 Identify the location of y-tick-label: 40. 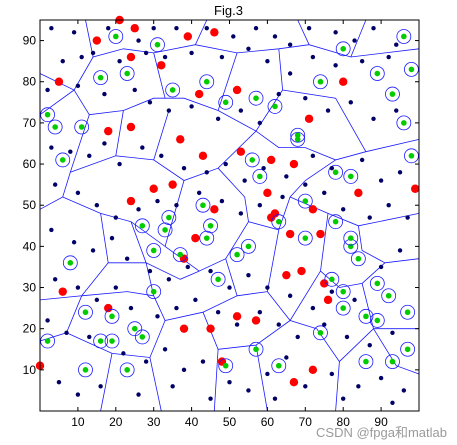
(30, 246).